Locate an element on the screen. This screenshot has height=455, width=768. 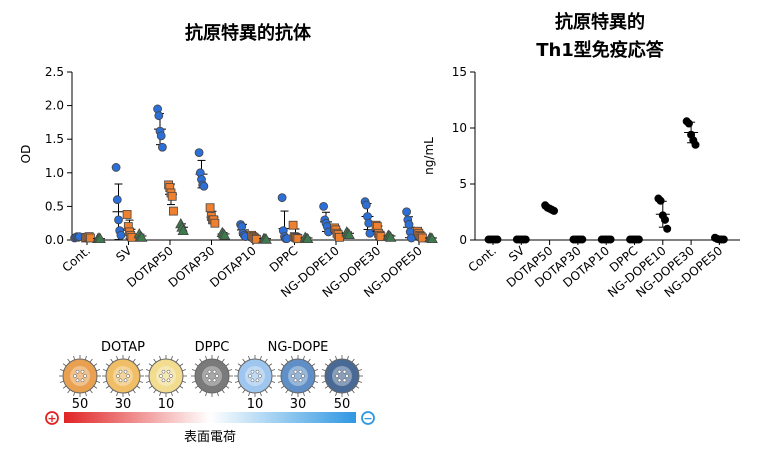
y-tick-label: 10 is located at coordinates (459, 128).